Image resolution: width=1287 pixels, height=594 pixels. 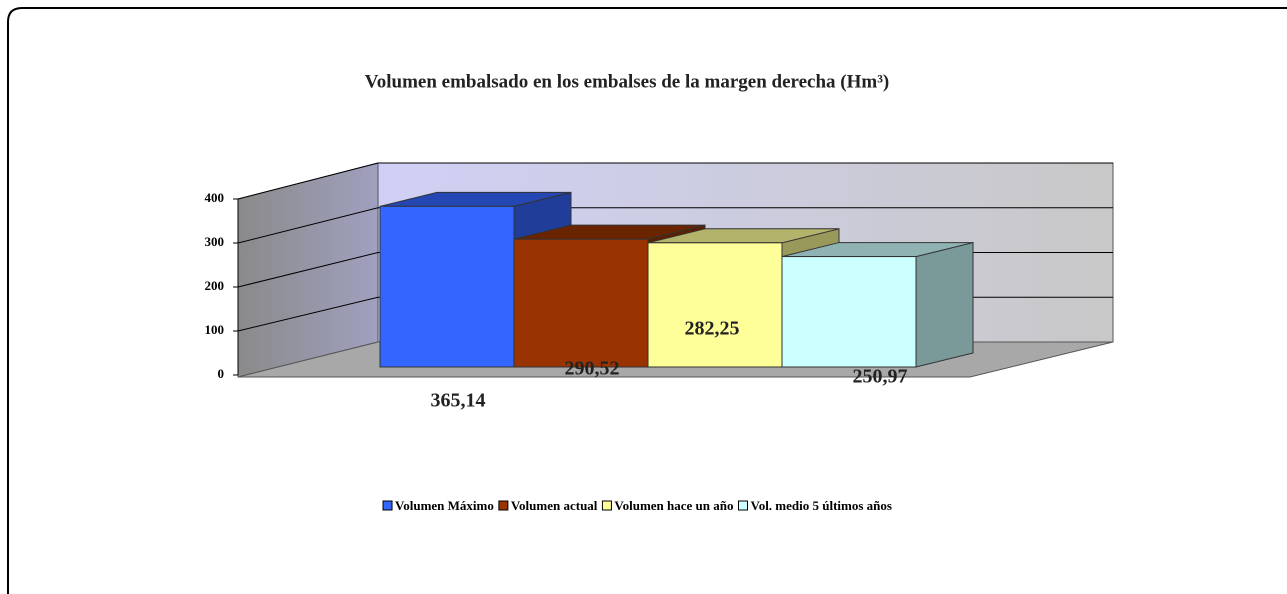 What do you see at coordinates (821, 505) in the screenshot?
I see `legend-label: Vol. medio 5 últimos años` at bounding box center [821, 505].